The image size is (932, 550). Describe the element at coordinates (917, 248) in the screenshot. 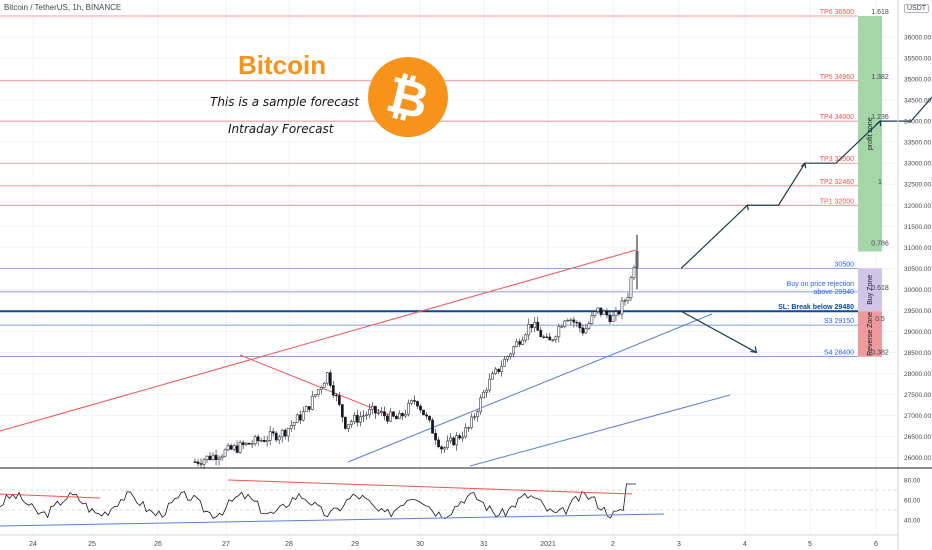

I see `price-tick-label: 31000.00` at that location.